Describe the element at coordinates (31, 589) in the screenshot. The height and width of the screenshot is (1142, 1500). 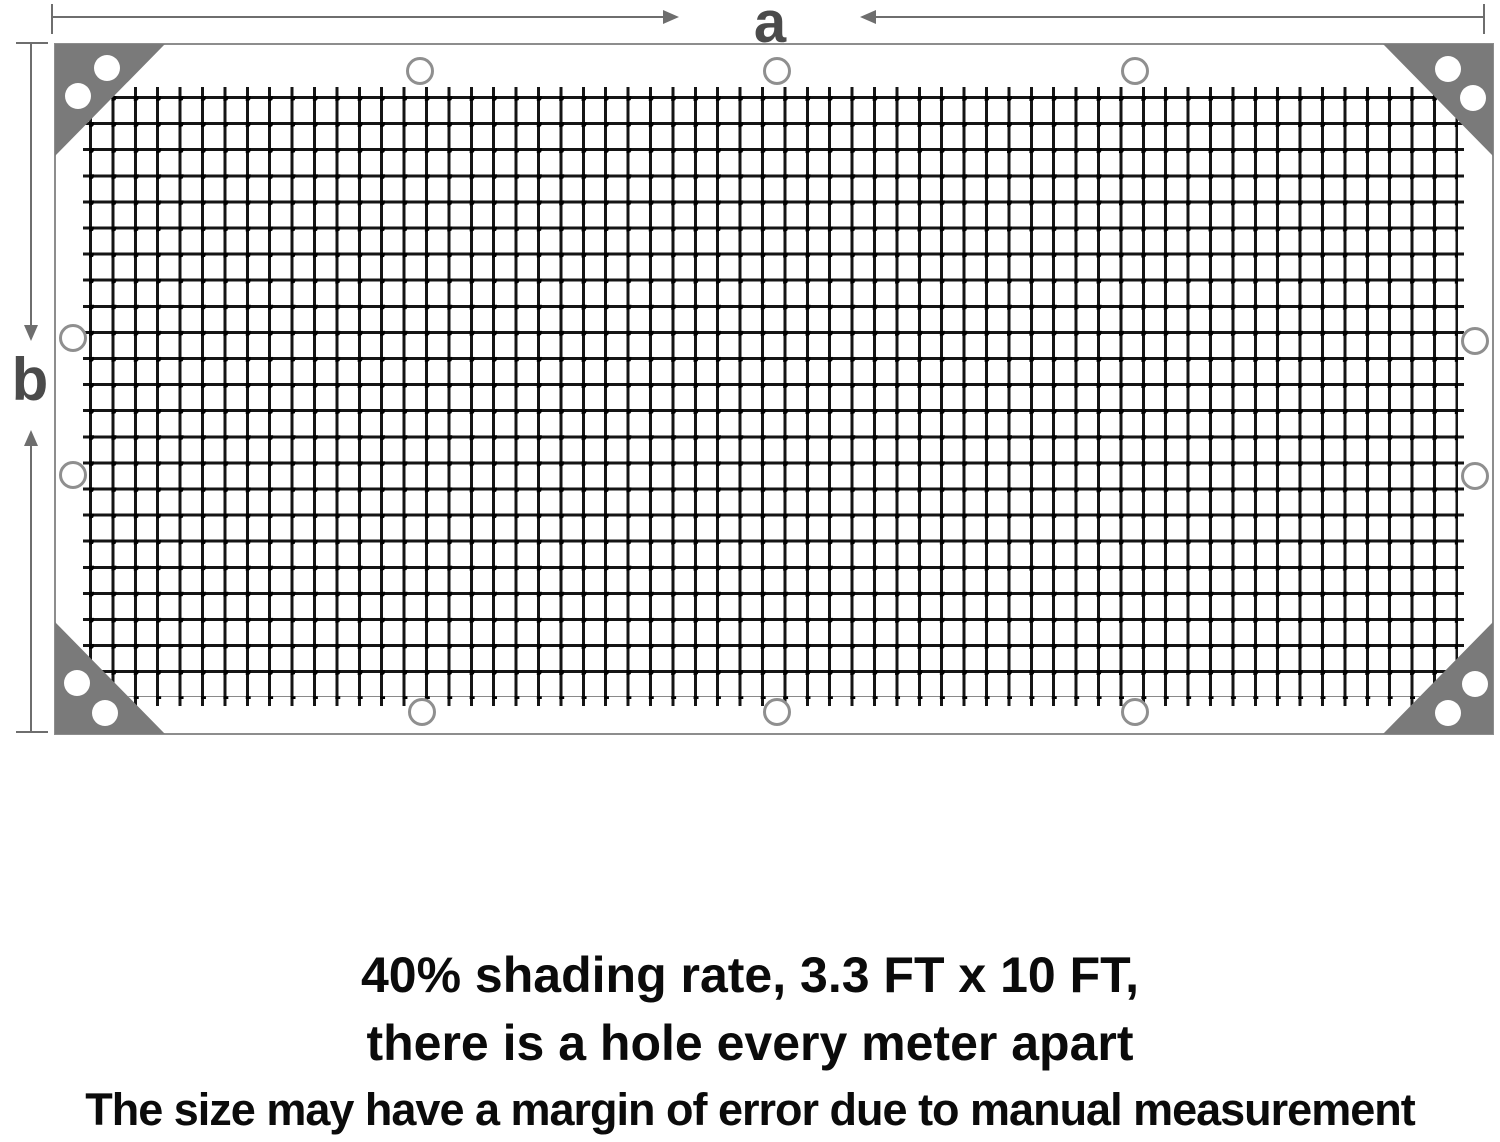
I see `dim-b-bottom-line` at that location.